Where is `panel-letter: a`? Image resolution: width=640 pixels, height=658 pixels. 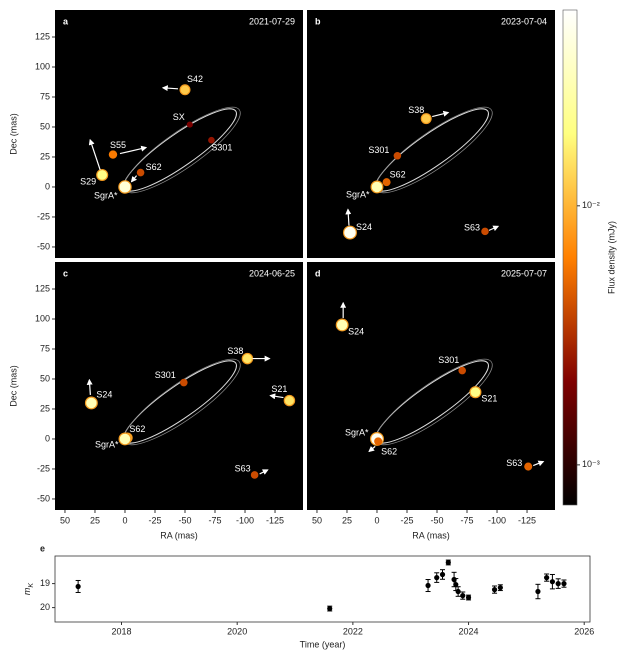
panel-letter: a is located at coordinates (66, 21).